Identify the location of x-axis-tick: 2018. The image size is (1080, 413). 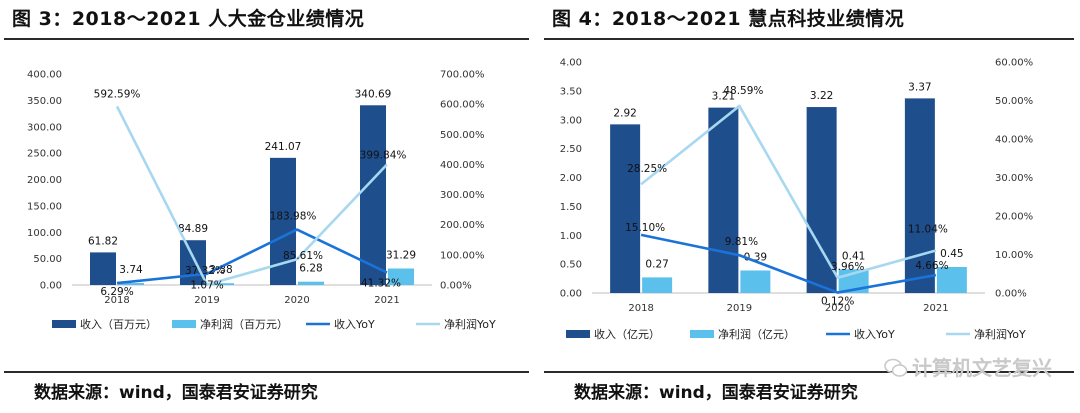
(116, 300).